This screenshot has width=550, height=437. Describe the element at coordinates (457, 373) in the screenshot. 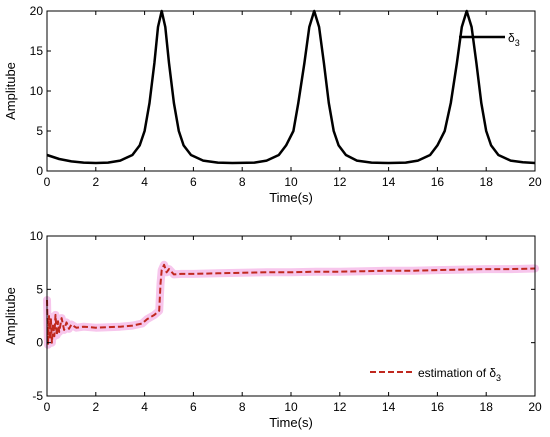

I see `bottom-legend-label-base: estimation of δ` at that location.